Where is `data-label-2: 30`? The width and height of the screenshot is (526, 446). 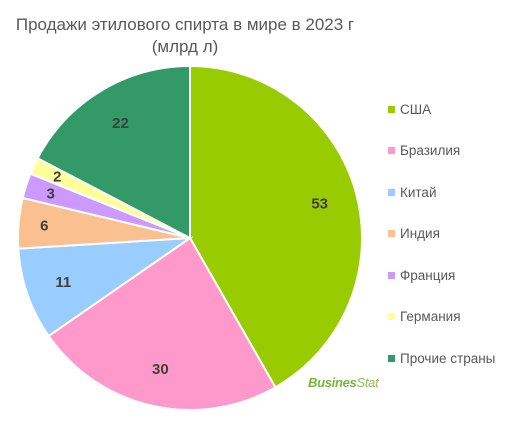 data-label-2: 30 is located at coordinates (160, 369).